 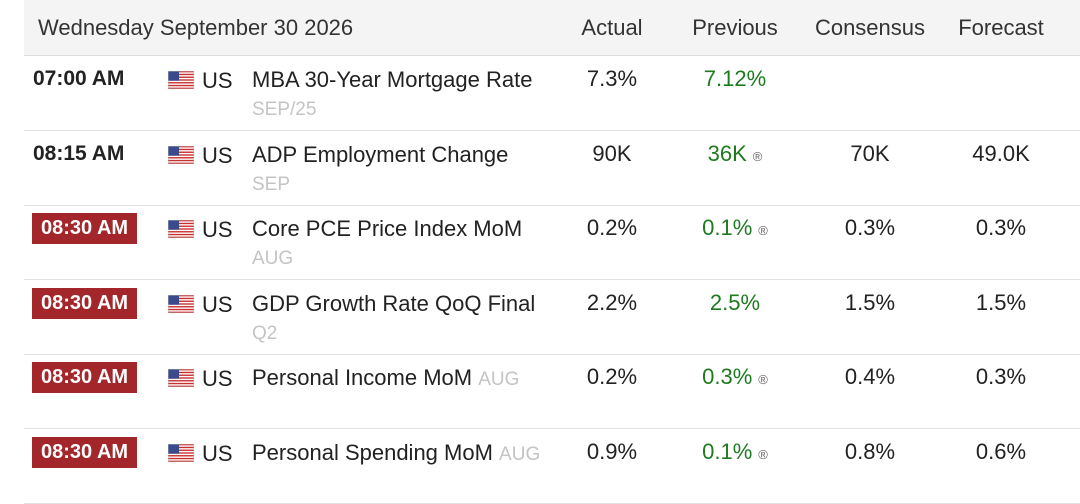 What do you see at coordinates (284, 109) in the screenshot?
I see `event-period: SEP/25` at bounding box center [284, 109].